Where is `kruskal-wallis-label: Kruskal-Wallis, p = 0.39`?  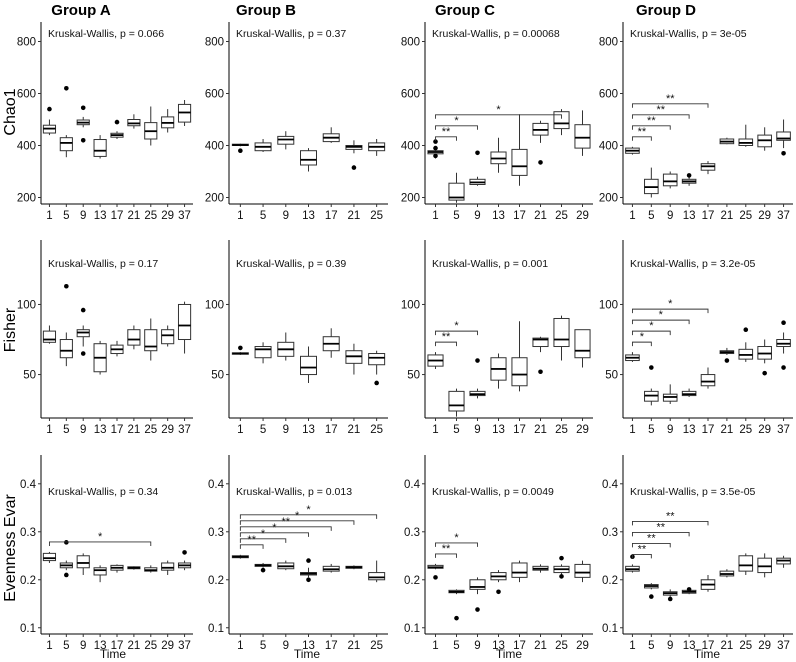
kruskal-wallis-label: Kruskal-Wallis, p = 0.39 is located at coordinates (291, 264).